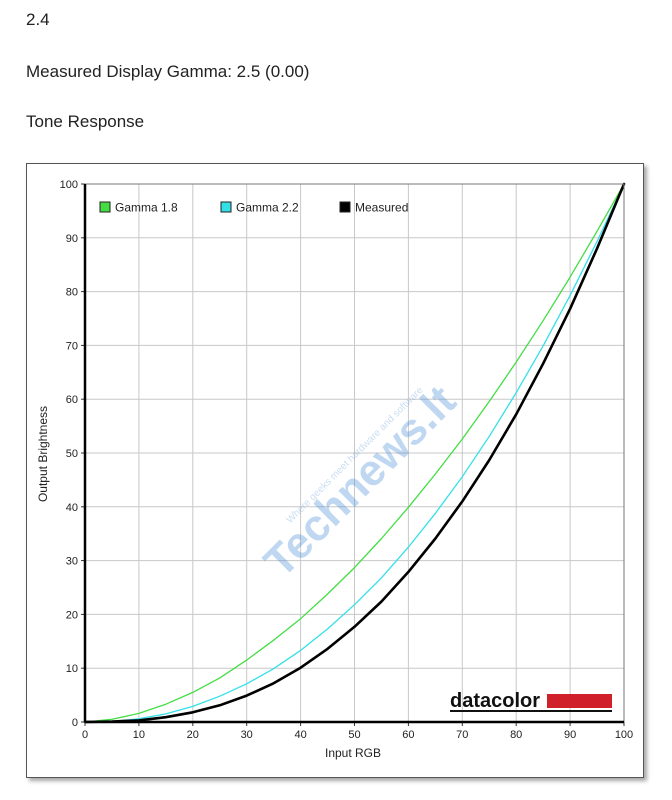 The height and width of the screenshot is (800, 672). What do you see at coordinates (516, 735) in the screenshot?
I see `x-tick-label: 80` at bounding box center [516, 735].